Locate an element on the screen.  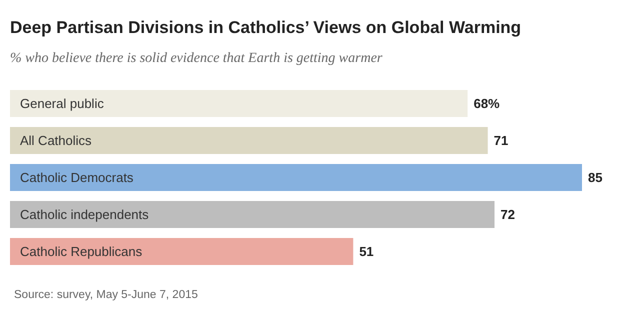
chart-title: Deep Partisan Divisions in Catholics’ Views on Global Warming is located at coordinates (266, 27).